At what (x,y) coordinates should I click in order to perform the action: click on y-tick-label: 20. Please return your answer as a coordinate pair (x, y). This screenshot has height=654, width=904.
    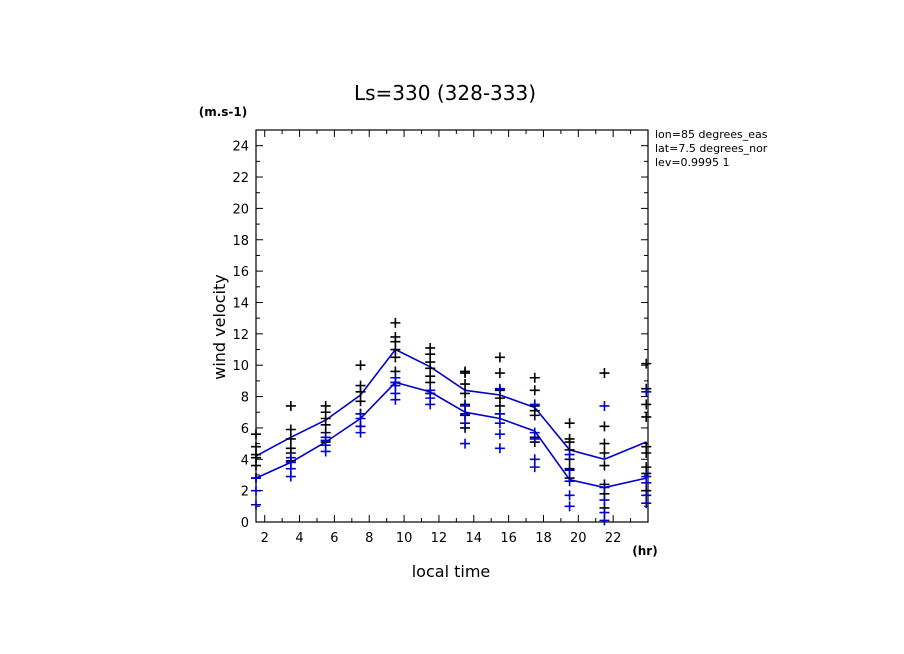
    Looking at the image, I should click on (240, 209).